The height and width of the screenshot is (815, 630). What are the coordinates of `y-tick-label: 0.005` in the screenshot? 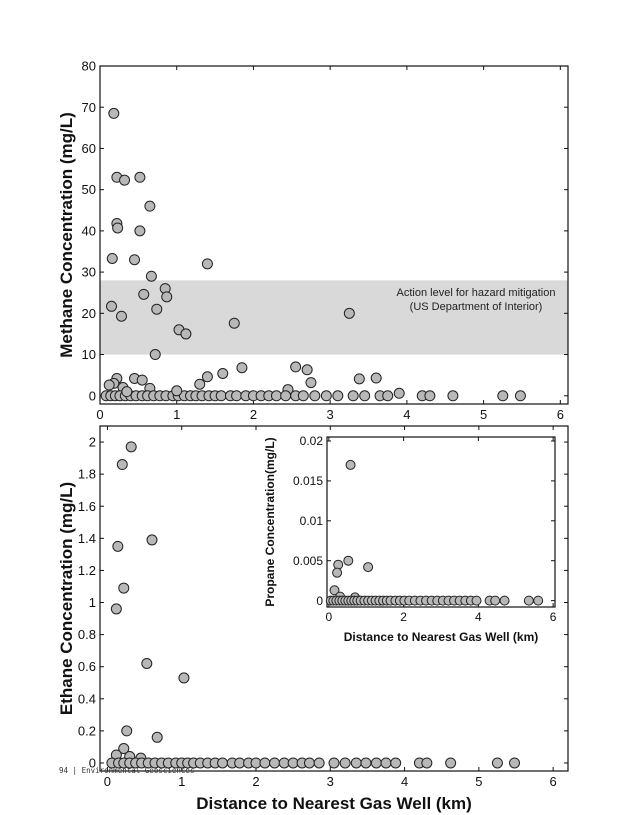 It's located at (308, 561).